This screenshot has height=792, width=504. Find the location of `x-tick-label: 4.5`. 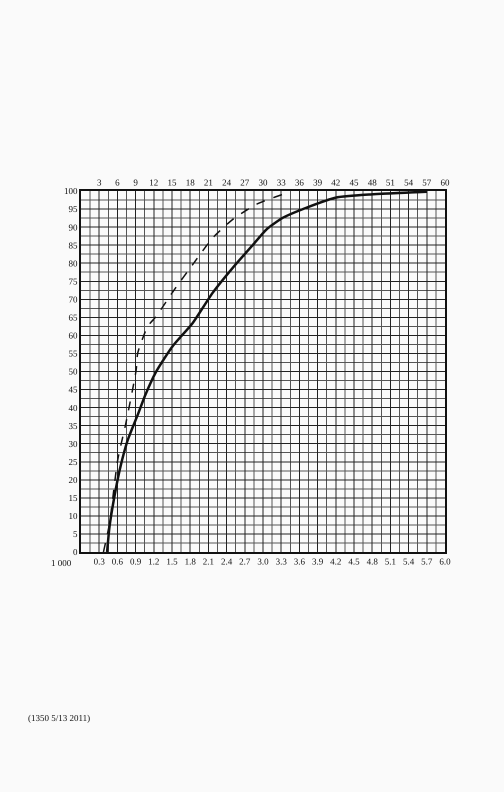

x-tick-label: 4.5 is located at coordinates (354, 561).